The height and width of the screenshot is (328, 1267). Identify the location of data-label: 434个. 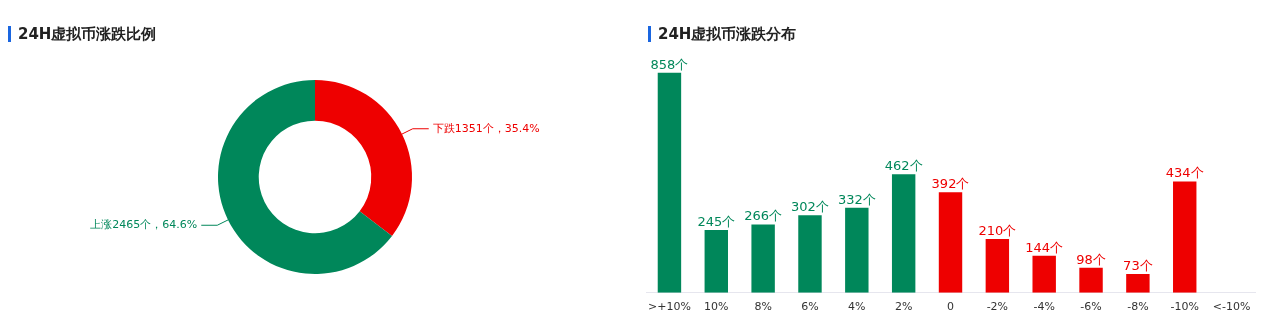
(1184, 173).